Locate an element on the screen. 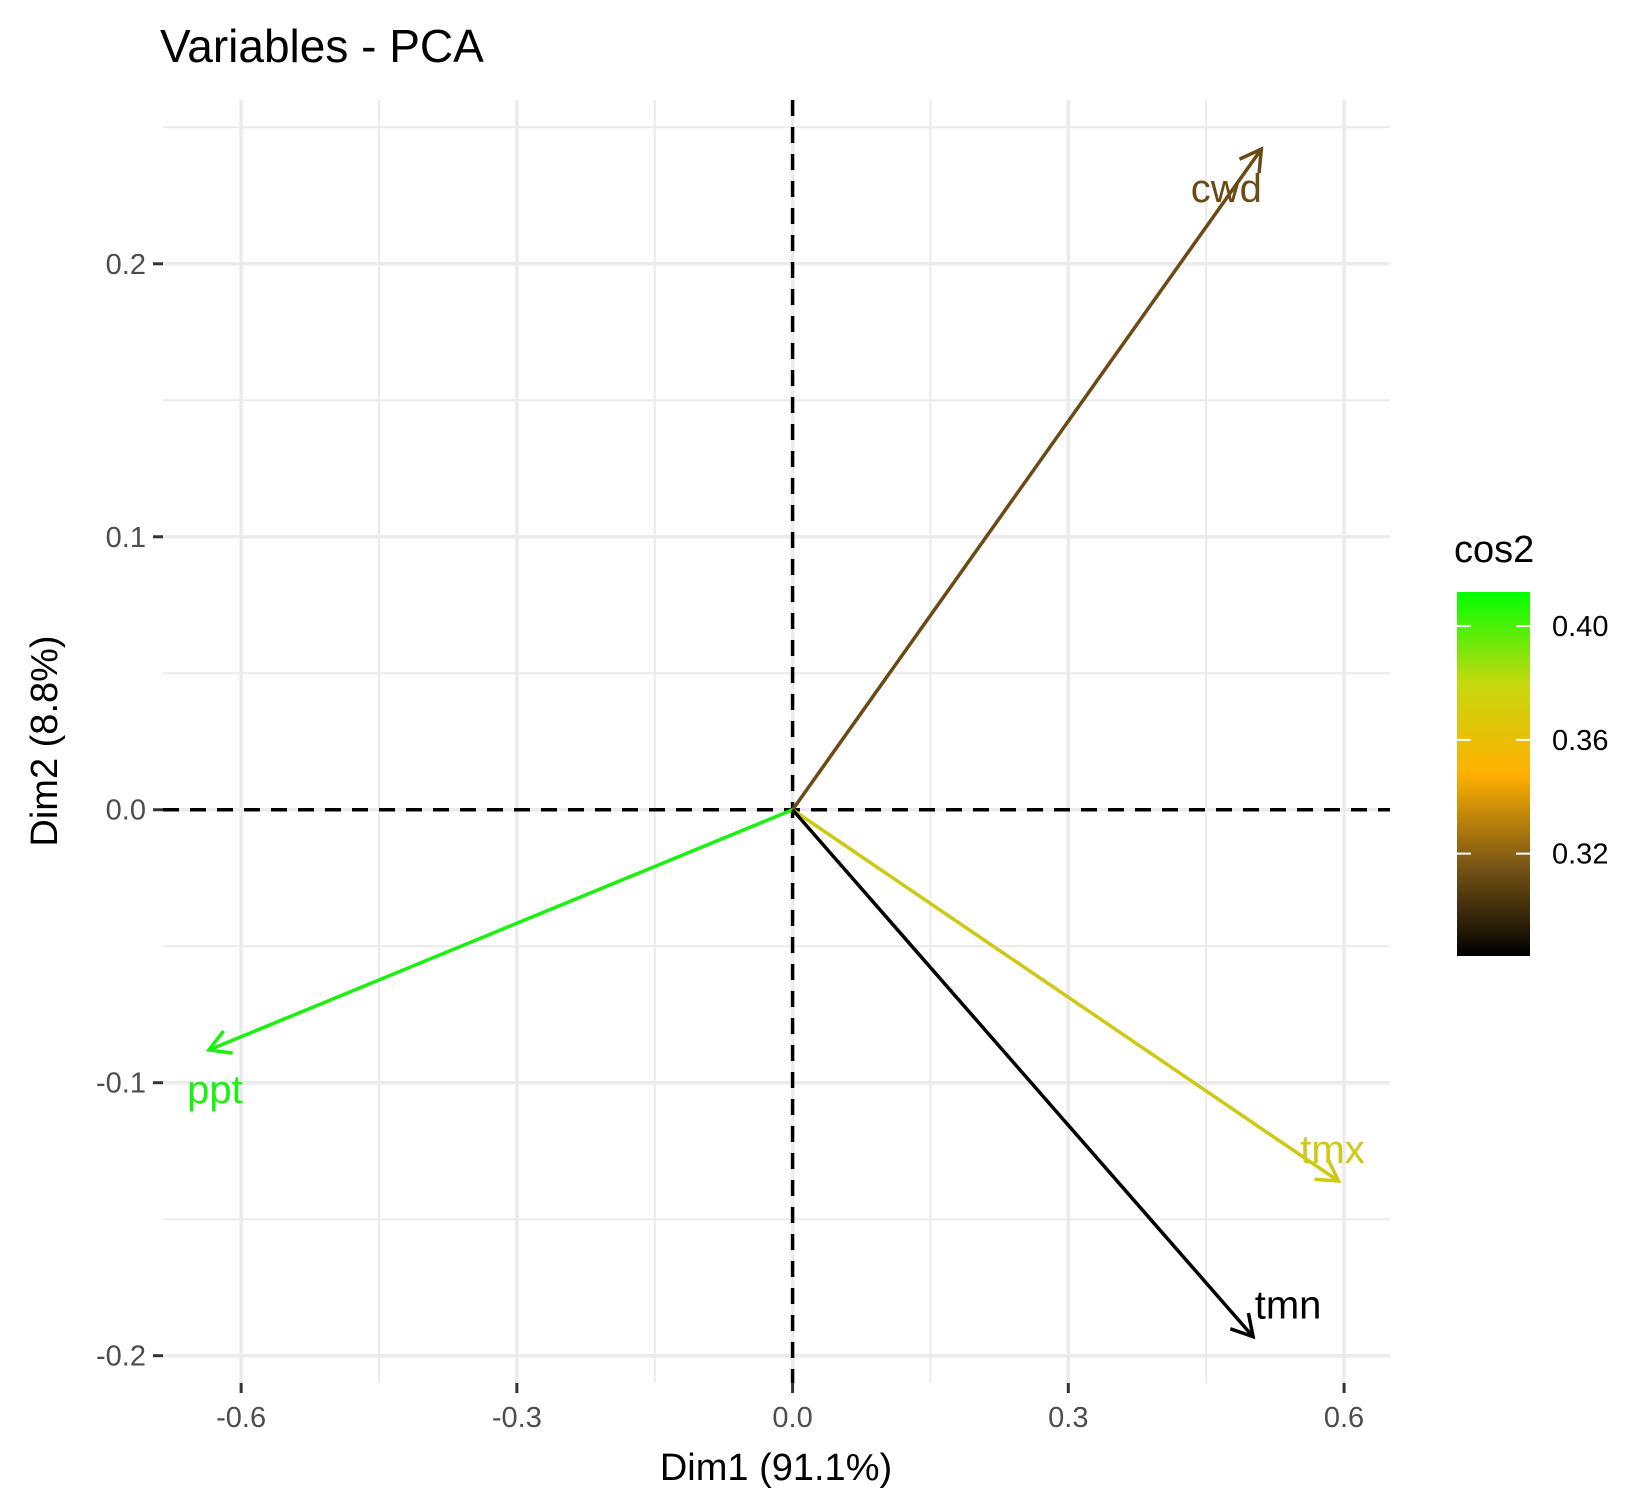  y-axis: -0.2 -0.1 0.0 0.1 0.2 is located at coordinates (129, 811).